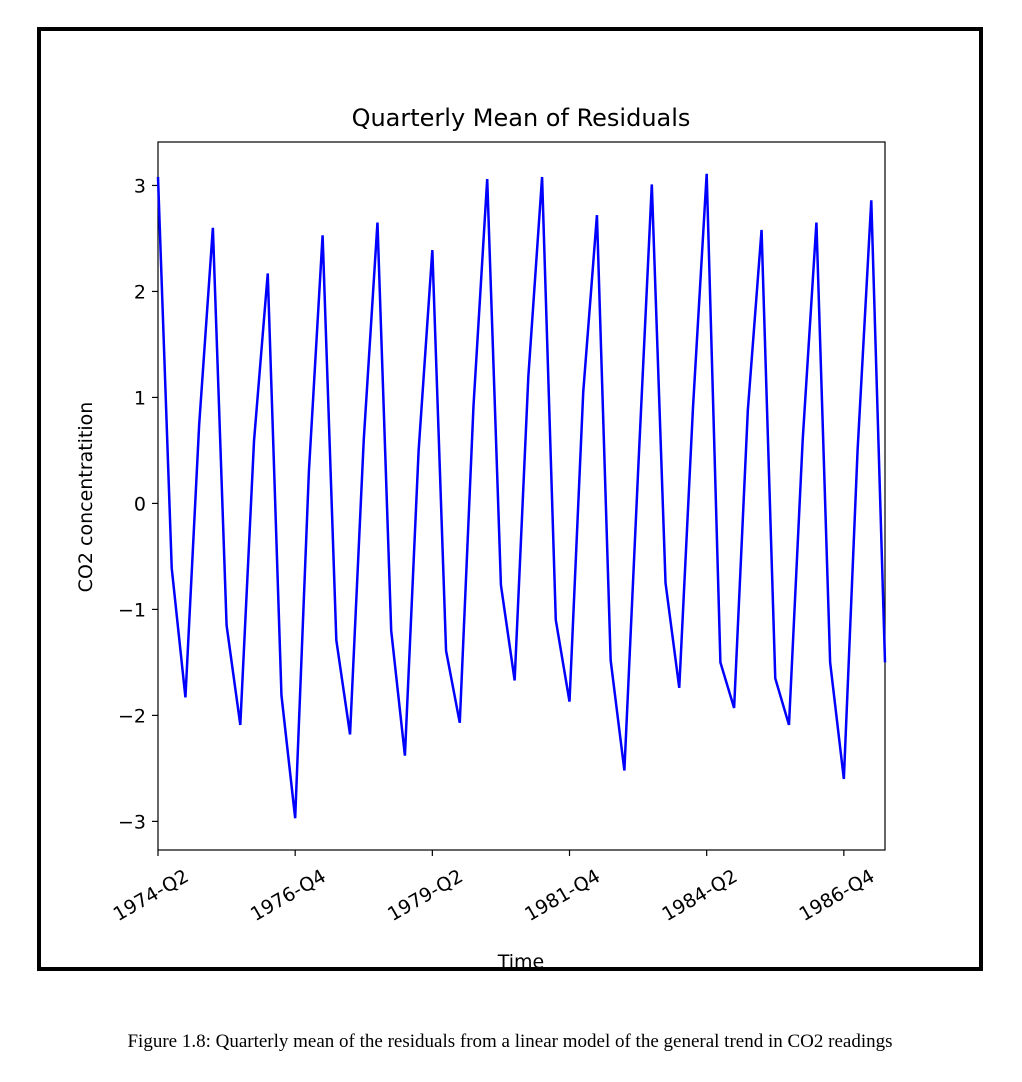 The width and height of the screenshot is (1022, 1082). Describe the element at coordinates (521, 118) in the screenshot. I see `chart-title: Quarterly Mean of Residuals` at that location.